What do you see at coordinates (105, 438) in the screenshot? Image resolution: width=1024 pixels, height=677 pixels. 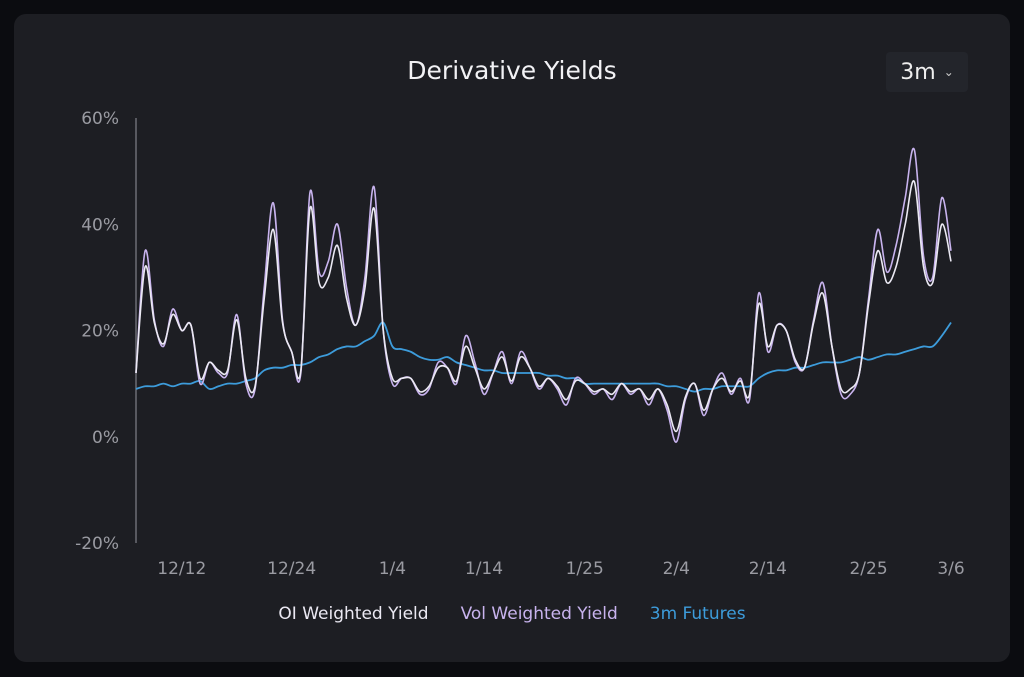 I see `y-tick-label: 0%` at bounding box center [105, 438].